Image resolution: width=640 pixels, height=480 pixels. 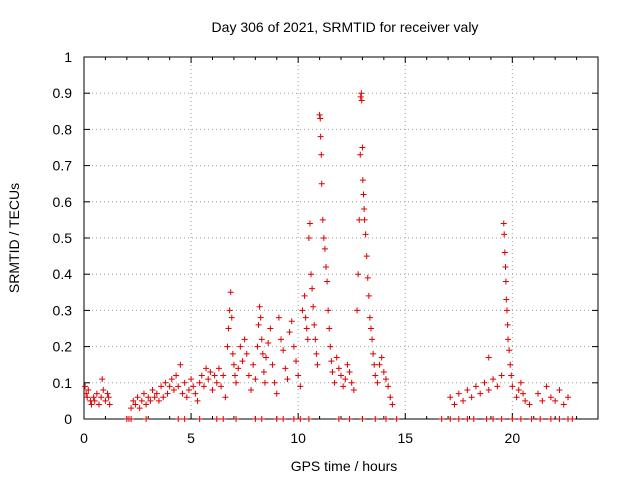 I want to click on y-tick-label: 0.1, so click(x=63, y=383).